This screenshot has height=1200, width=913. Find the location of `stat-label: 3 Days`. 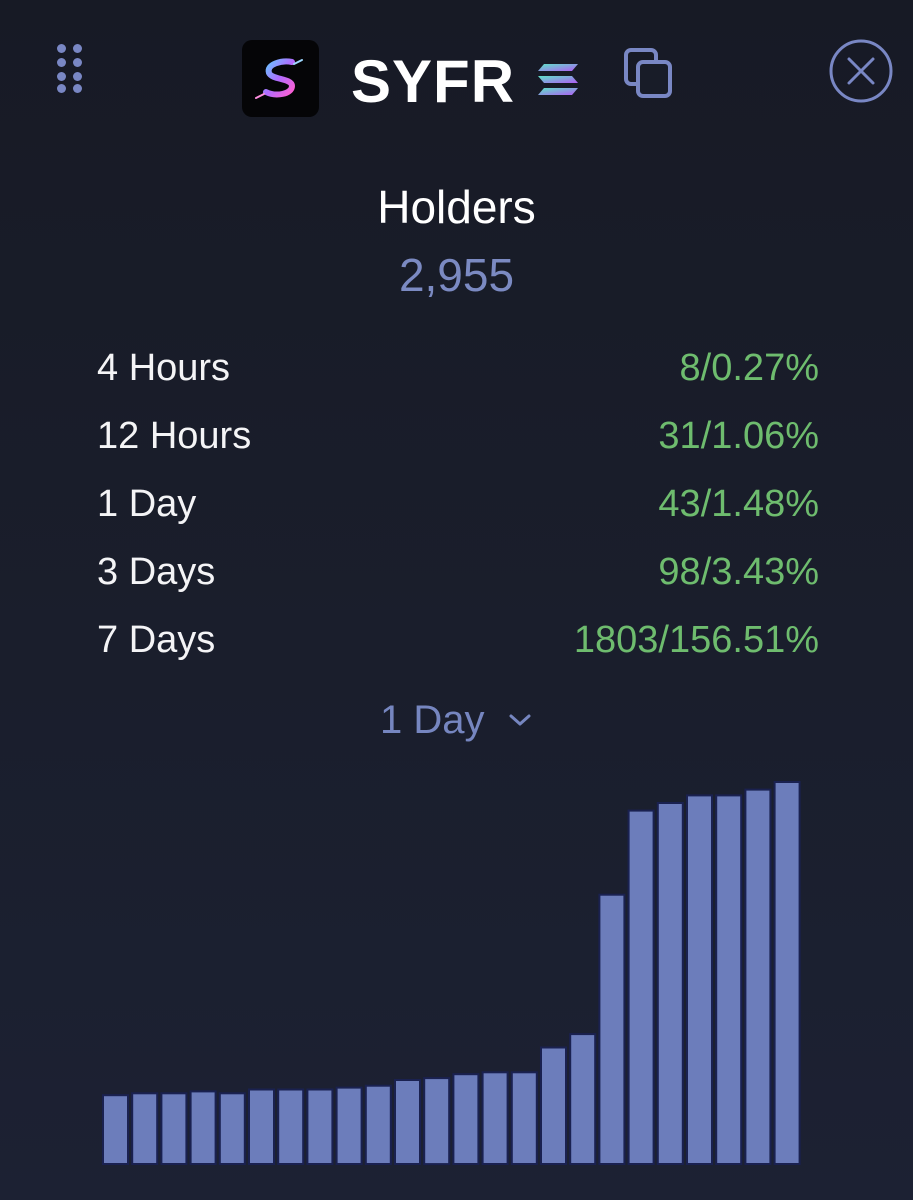

stat-label: 3 Days is located at coordinates (156, 572).